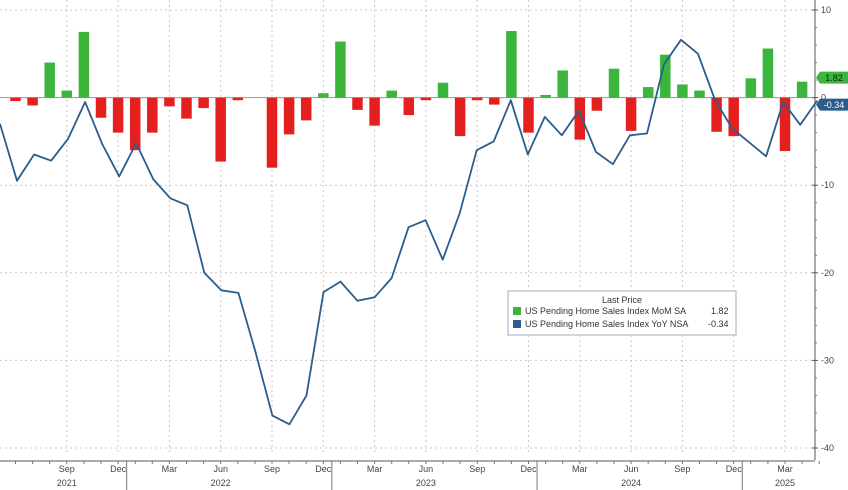 The width and height of the screenshot is (848, 490). I want to click on x-year-label: 2021, so click(67, 483).